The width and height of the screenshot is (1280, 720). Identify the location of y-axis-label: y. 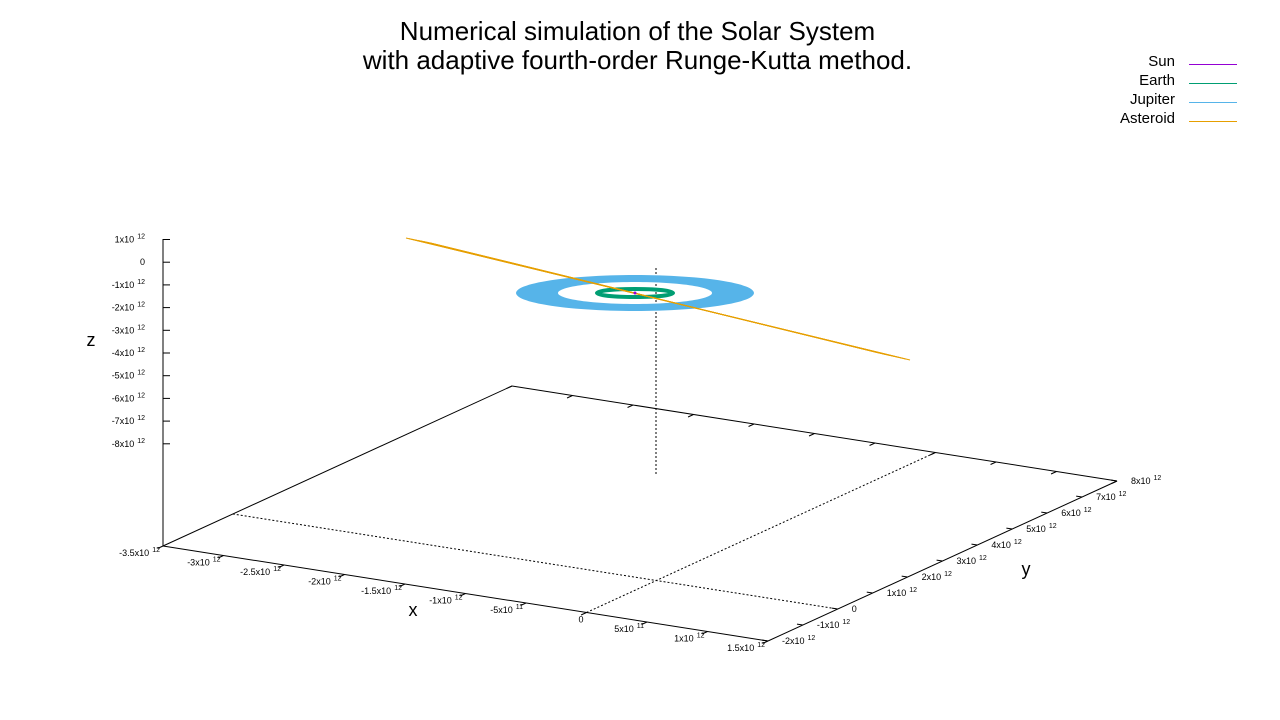
(1026, 569).